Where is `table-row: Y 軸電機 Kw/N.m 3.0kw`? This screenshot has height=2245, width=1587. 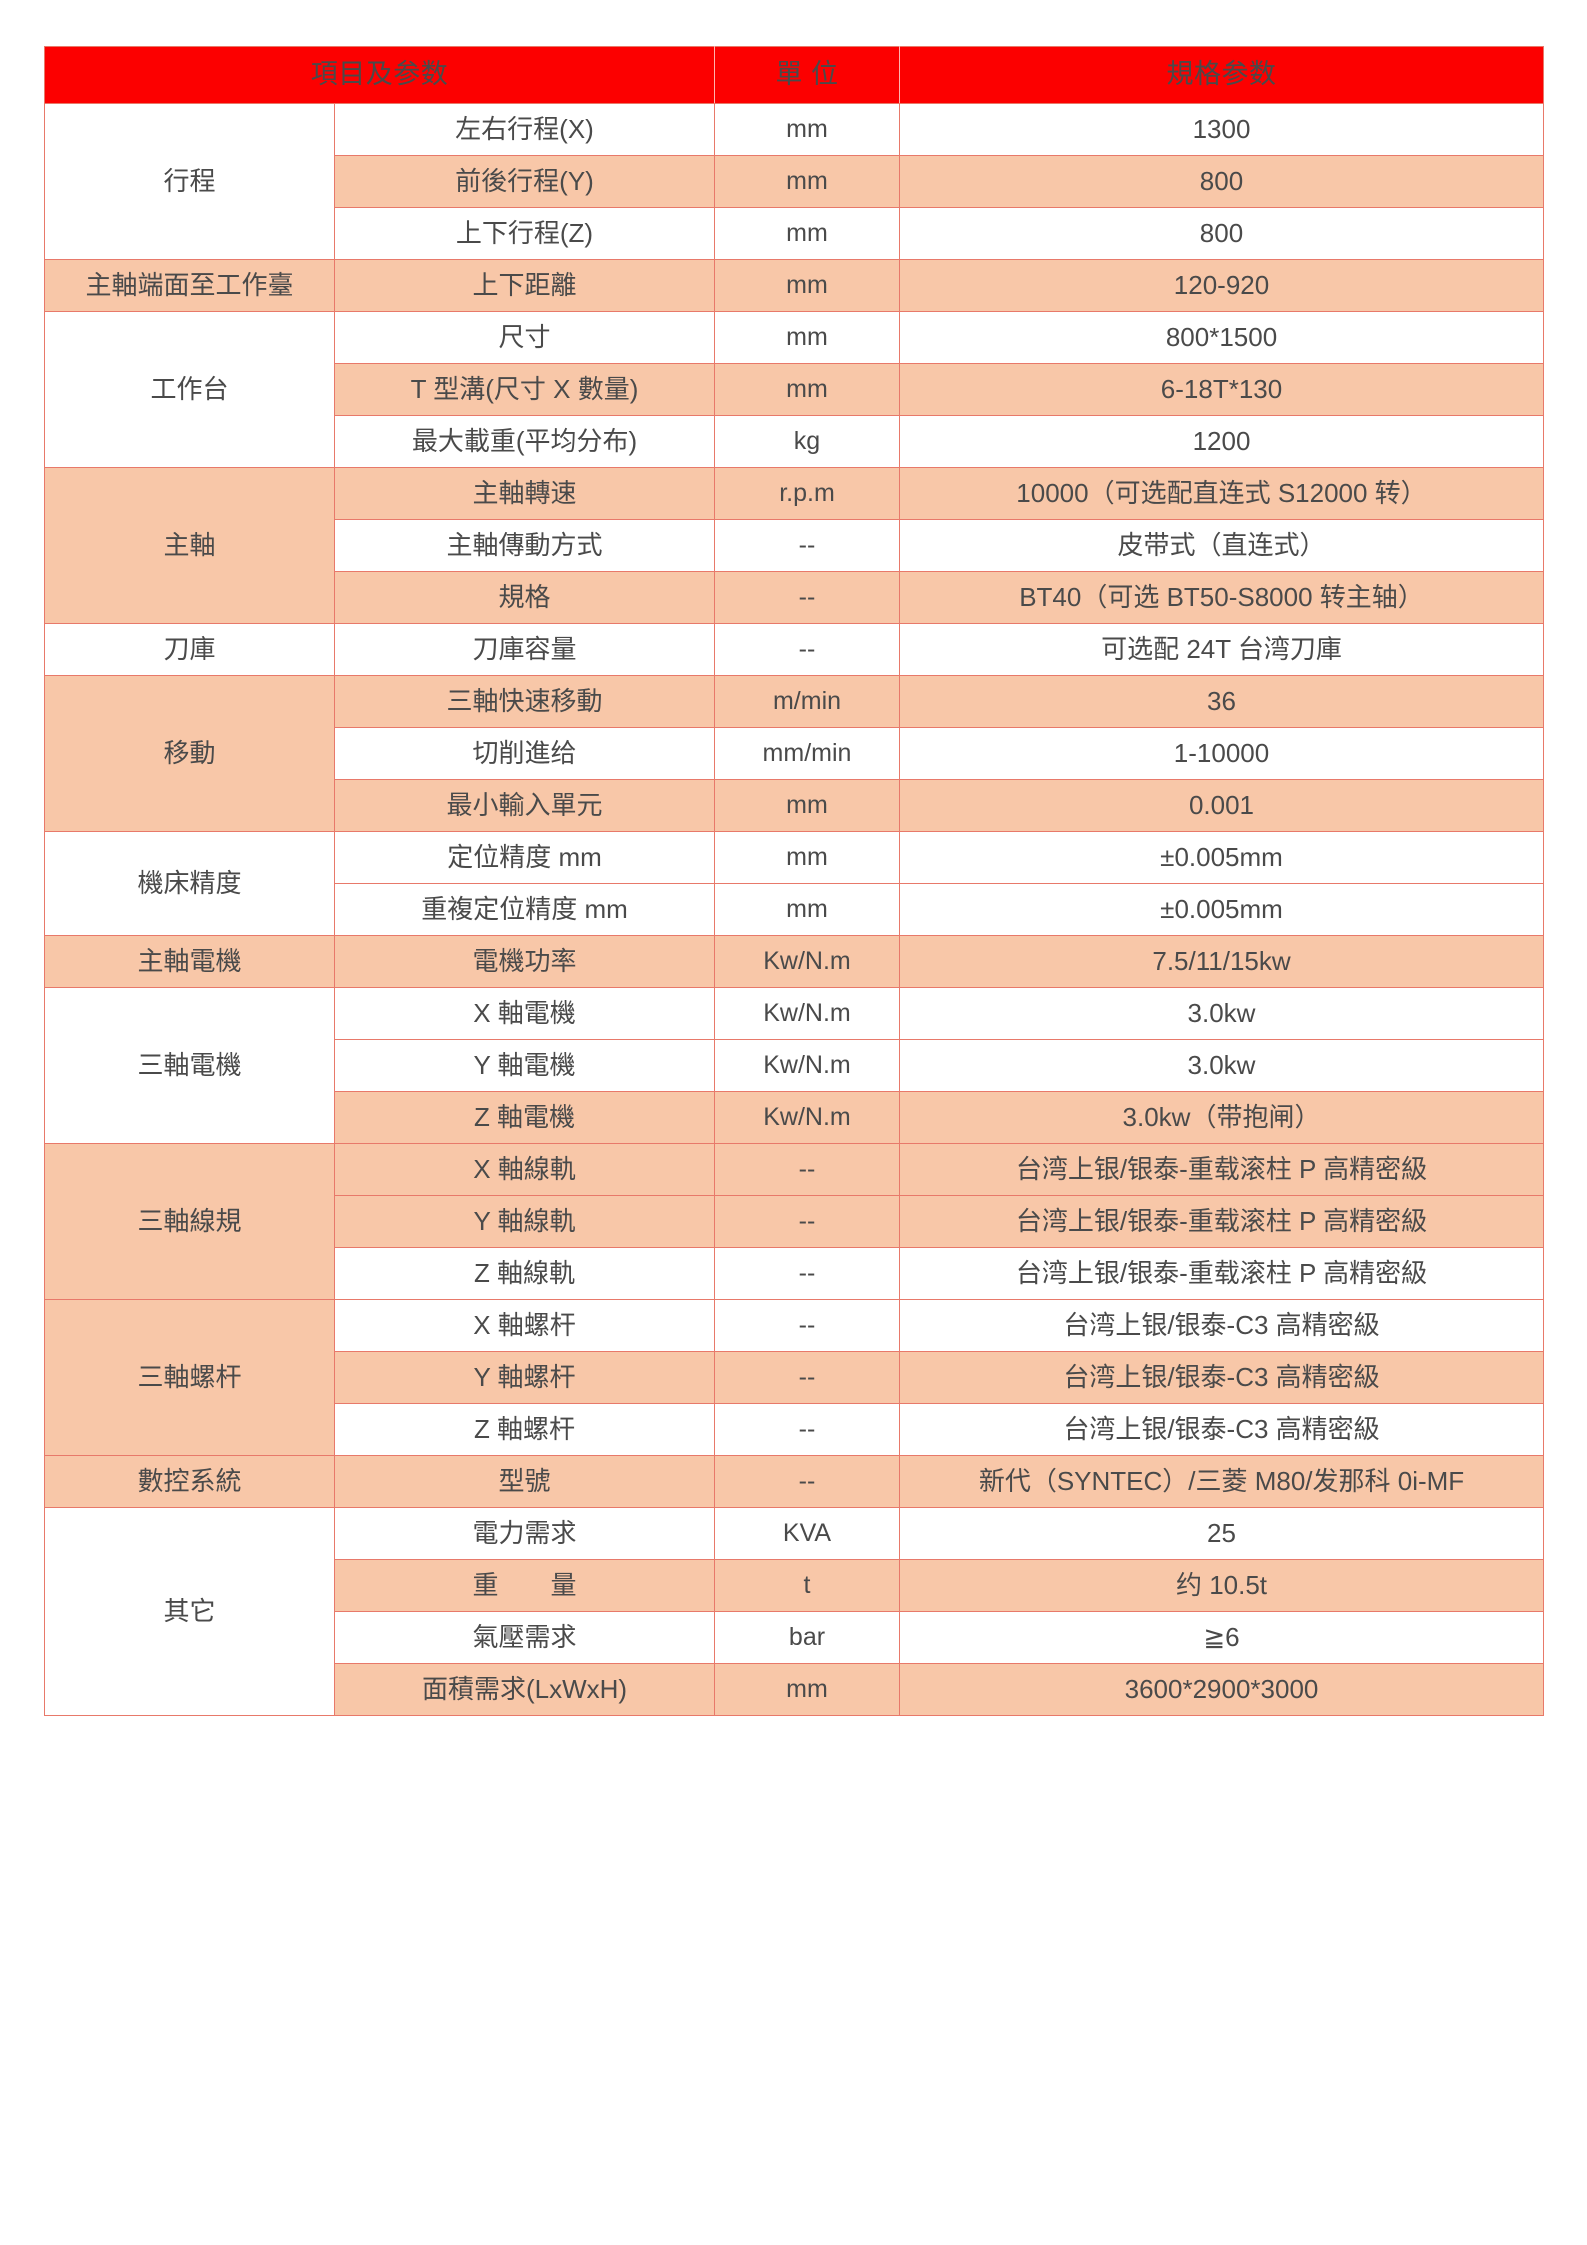 table-row: Y 軸電機 Kw/N.m 3.0kw is located at coordinates (794, 1065).